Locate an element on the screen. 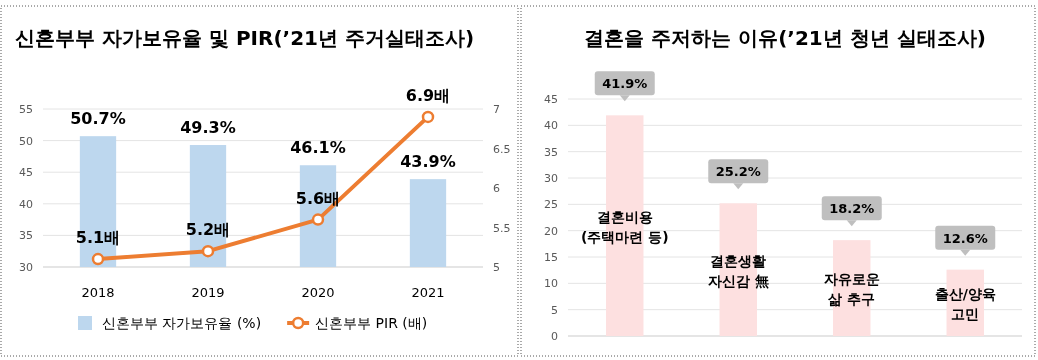 This screenshot has height=360, width=1038. data-label: 18.2% is located at coordinates (852, 209).